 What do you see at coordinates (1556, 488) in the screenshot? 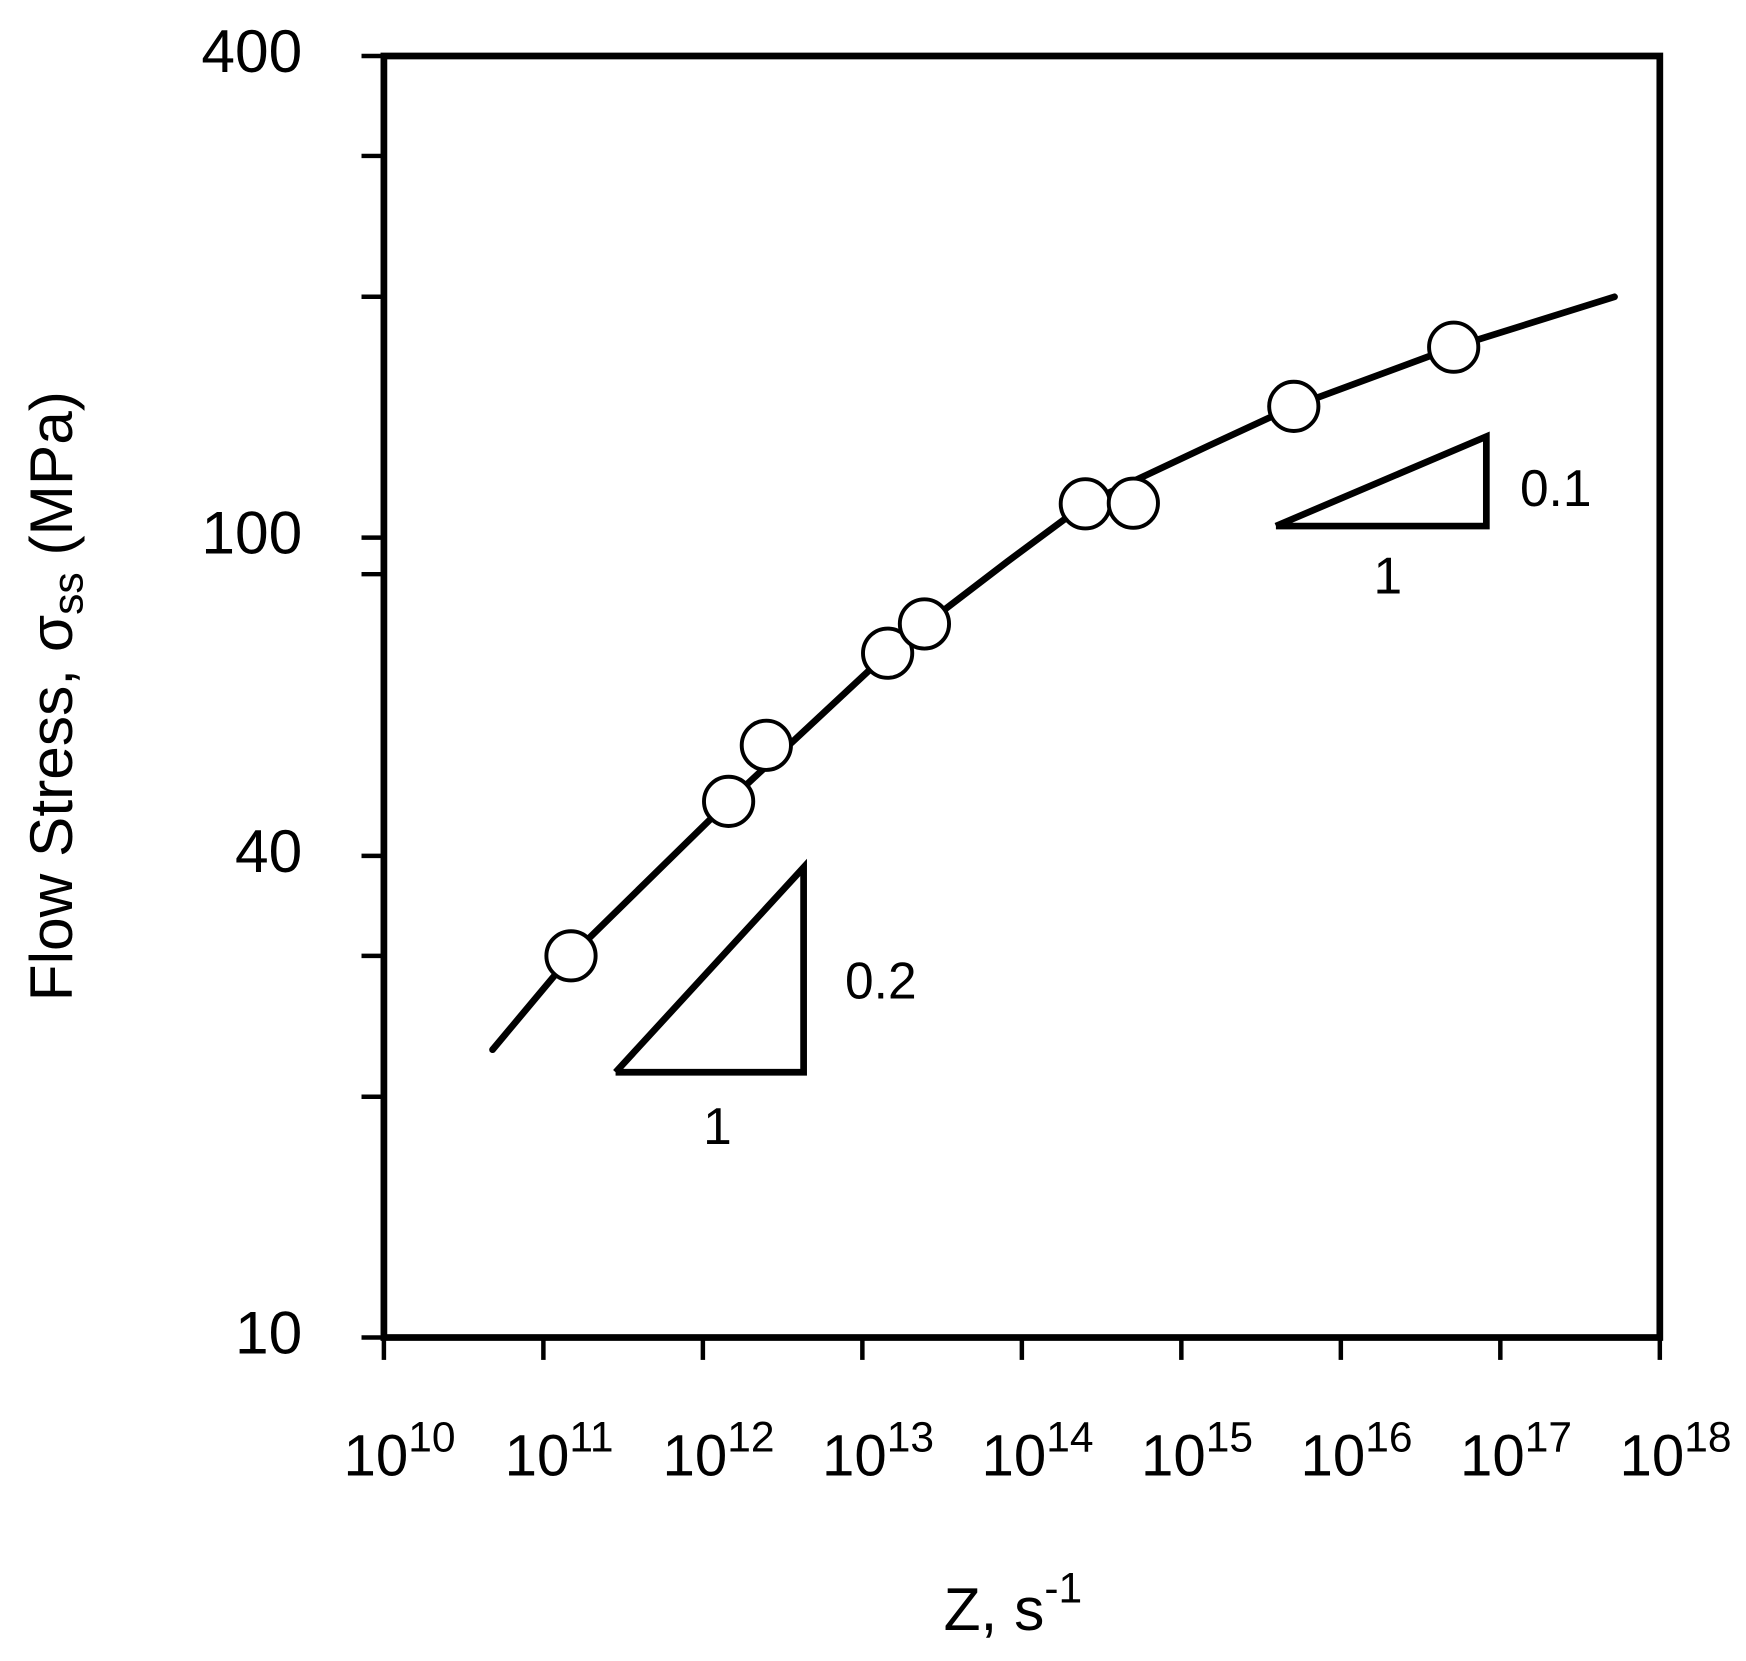
I see `slope-rise: 0.1` at bounding box center [1556, 488].